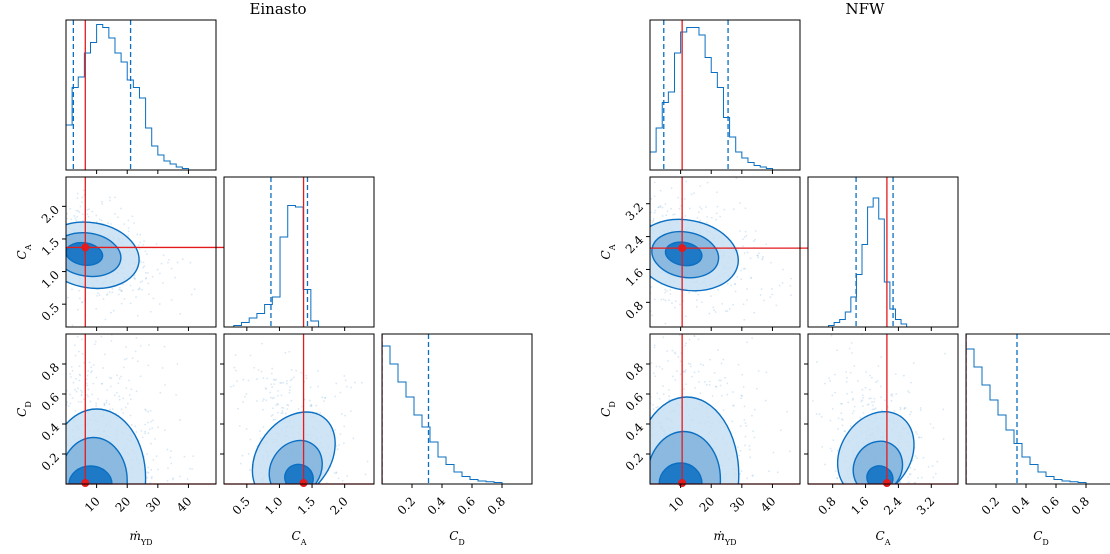 The image size is (1110, 554). I want to click on histogram-cd, so click(1026, 416).